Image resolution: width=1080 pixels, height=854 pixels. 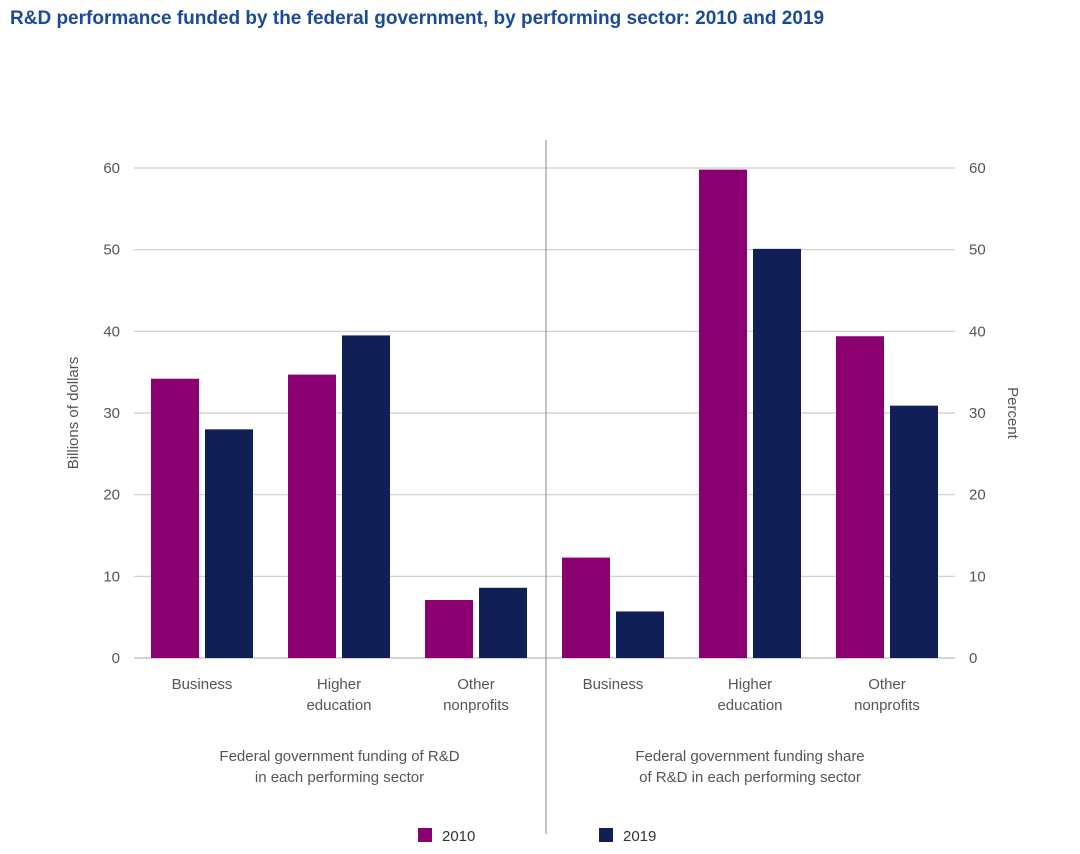 I want to click on legend-swatch-2010, so click(x=425, y=835).